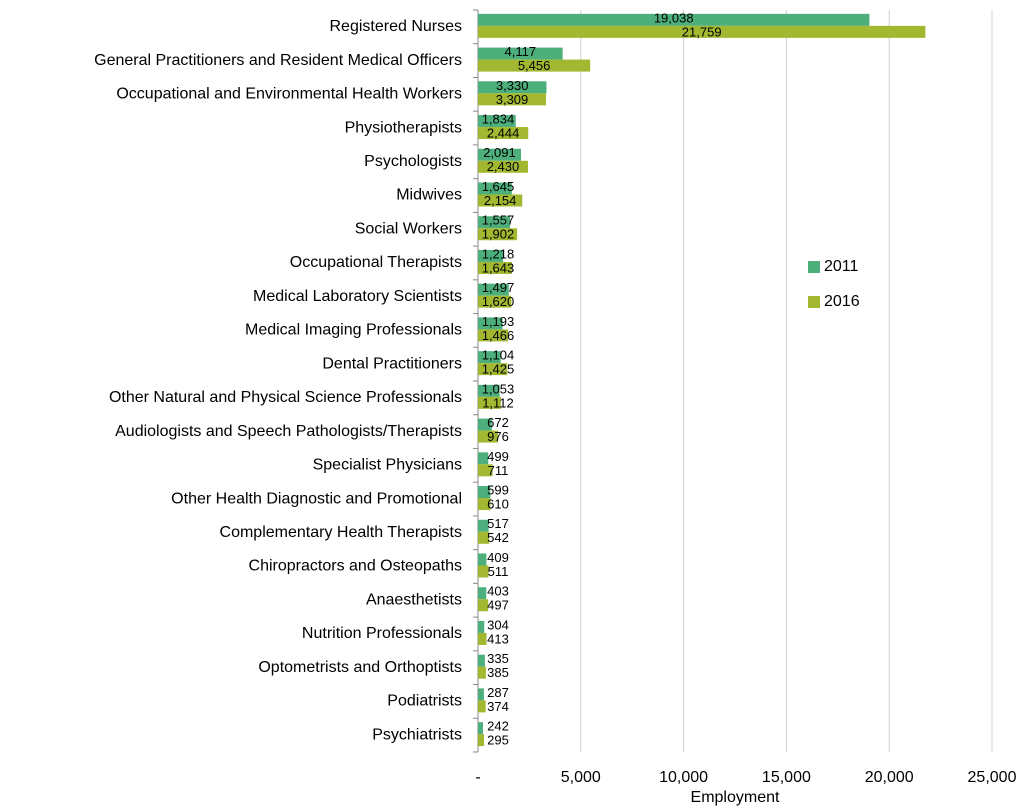  I want to click on x-tick-label: 10,000, so click(683, 777).